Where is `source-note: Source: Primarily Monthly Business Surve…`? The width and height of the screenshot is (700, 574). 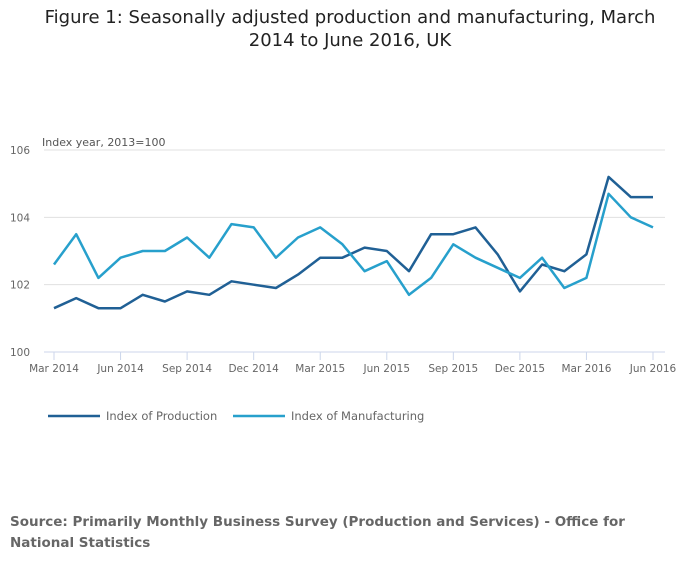
source-note: Source: Primarily Monthly Business Surve… is located at coordinates (317, 532).